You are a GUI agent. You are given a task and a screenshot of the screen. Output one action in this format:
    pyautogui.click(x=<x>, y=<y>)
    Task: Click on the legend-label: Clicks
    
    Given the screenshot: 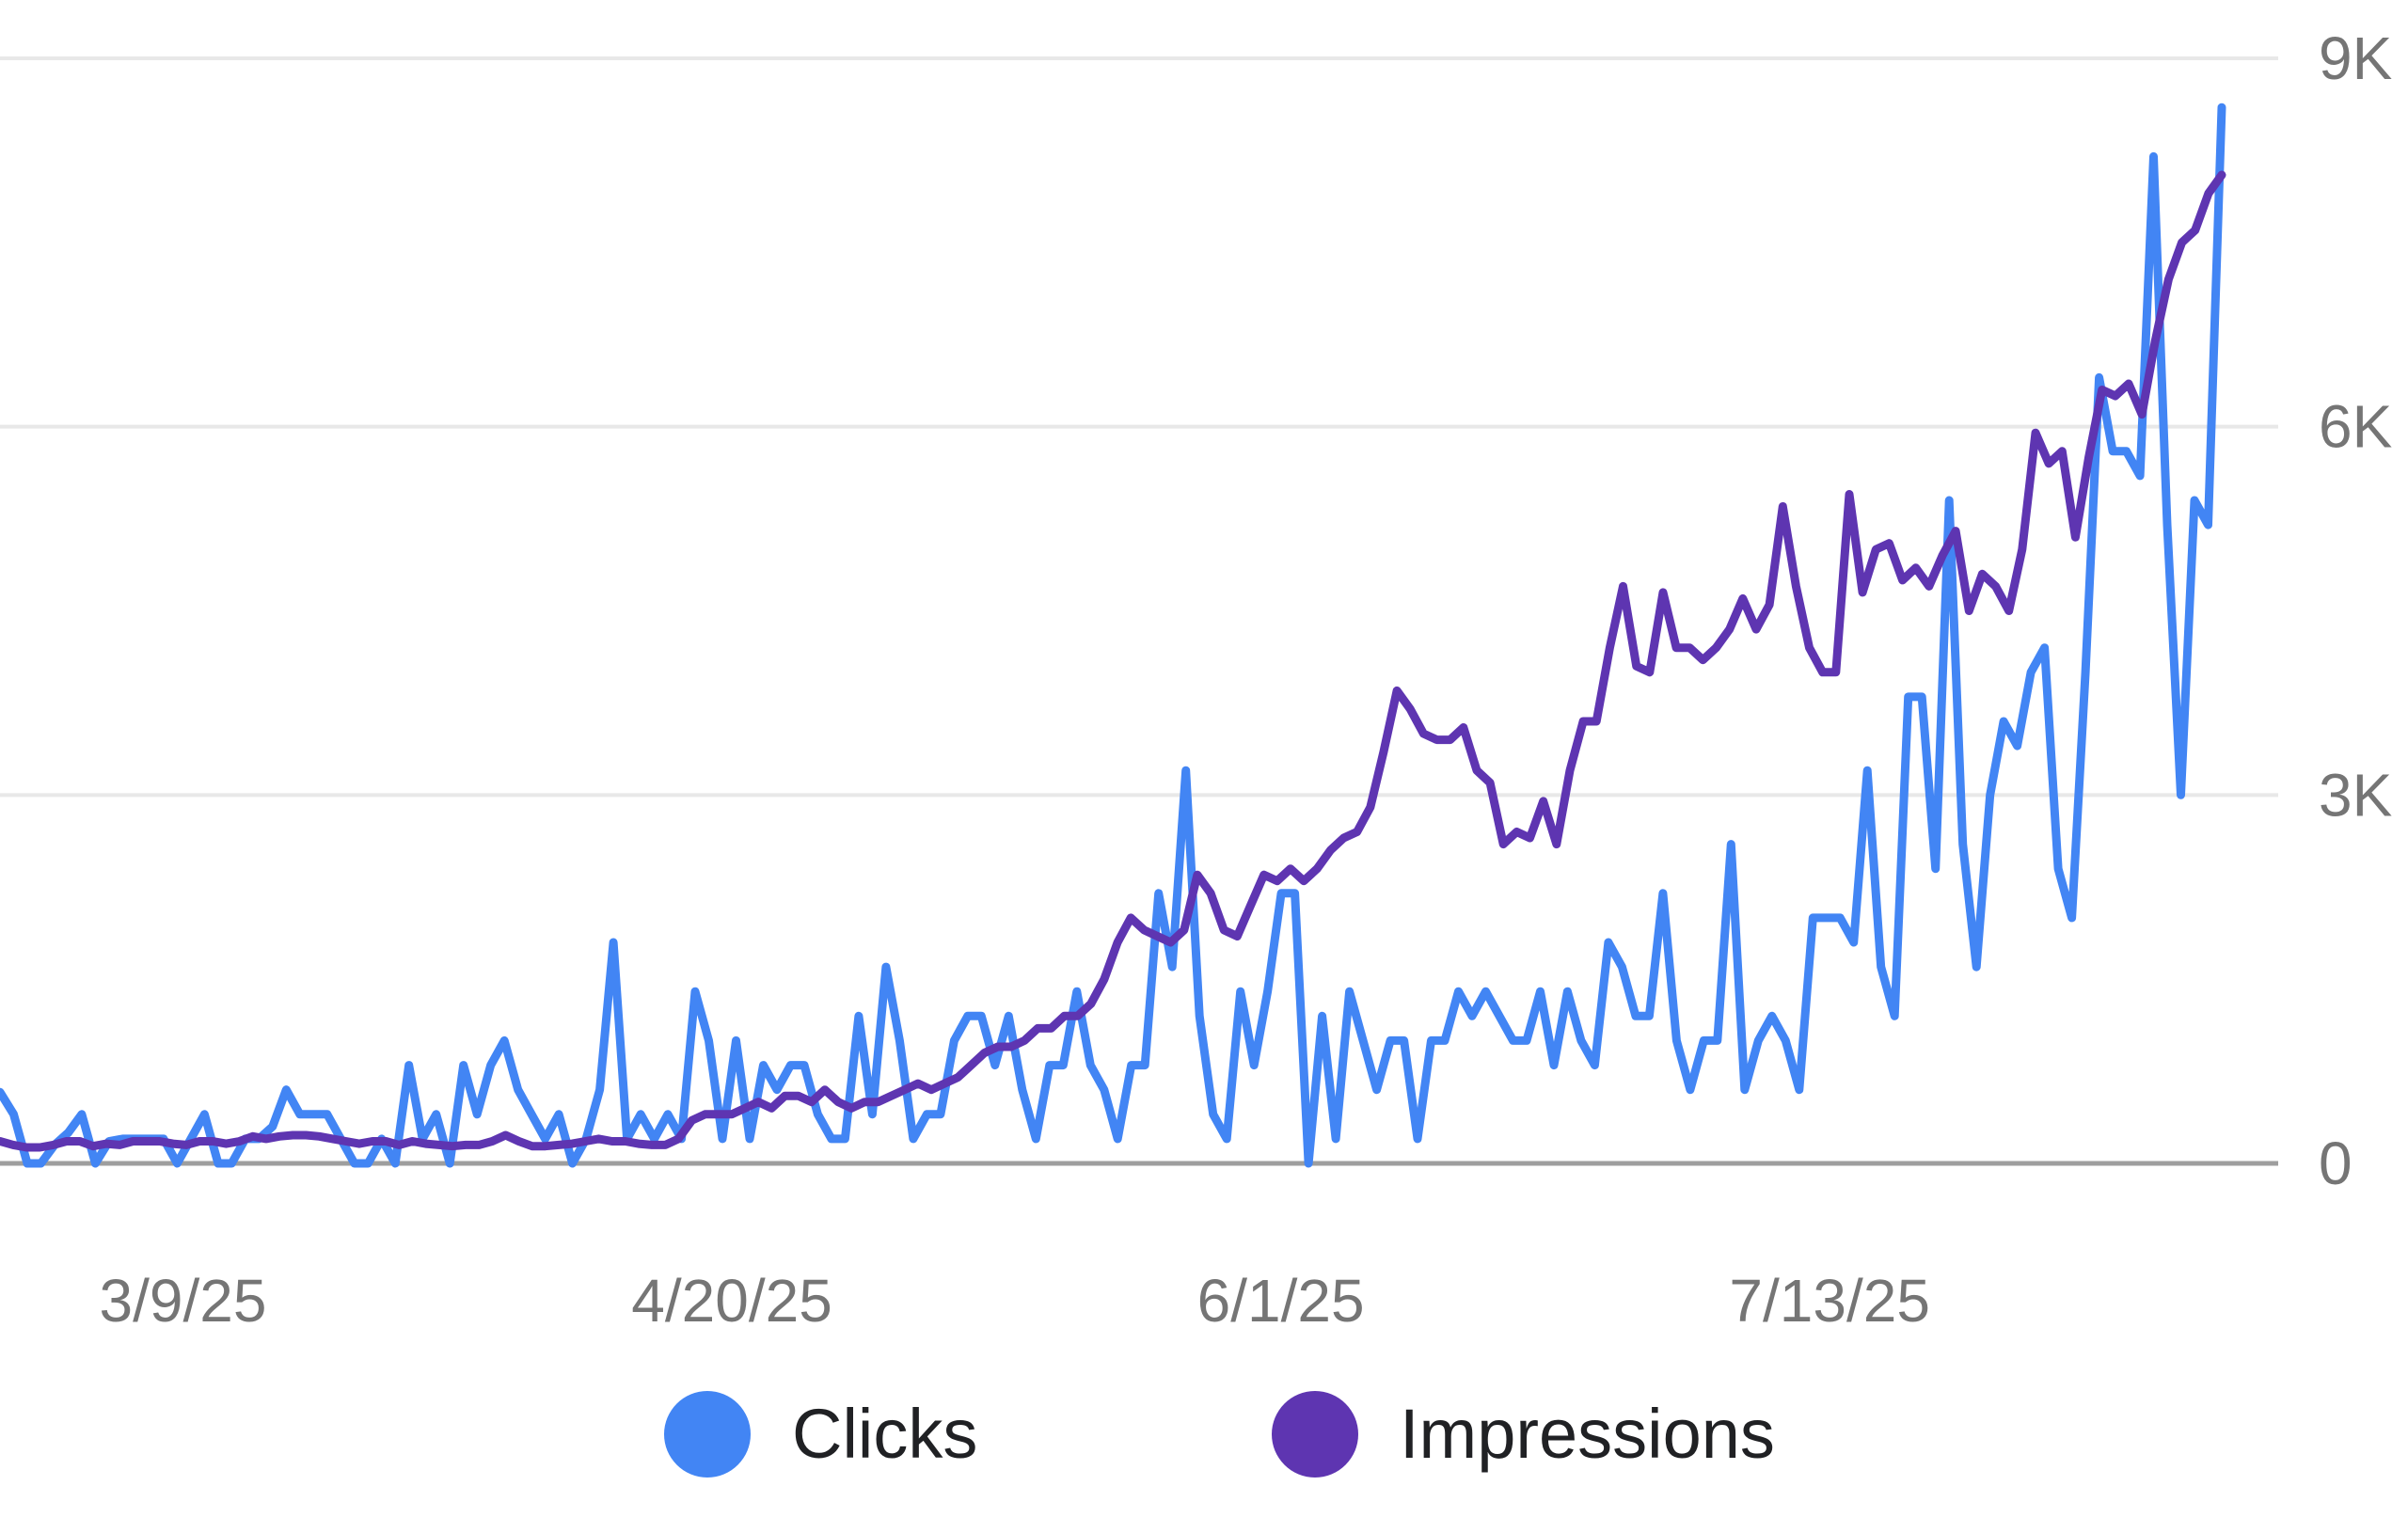 What is the action you would take?
    pyautogui.click(x=885, y=1434)
    